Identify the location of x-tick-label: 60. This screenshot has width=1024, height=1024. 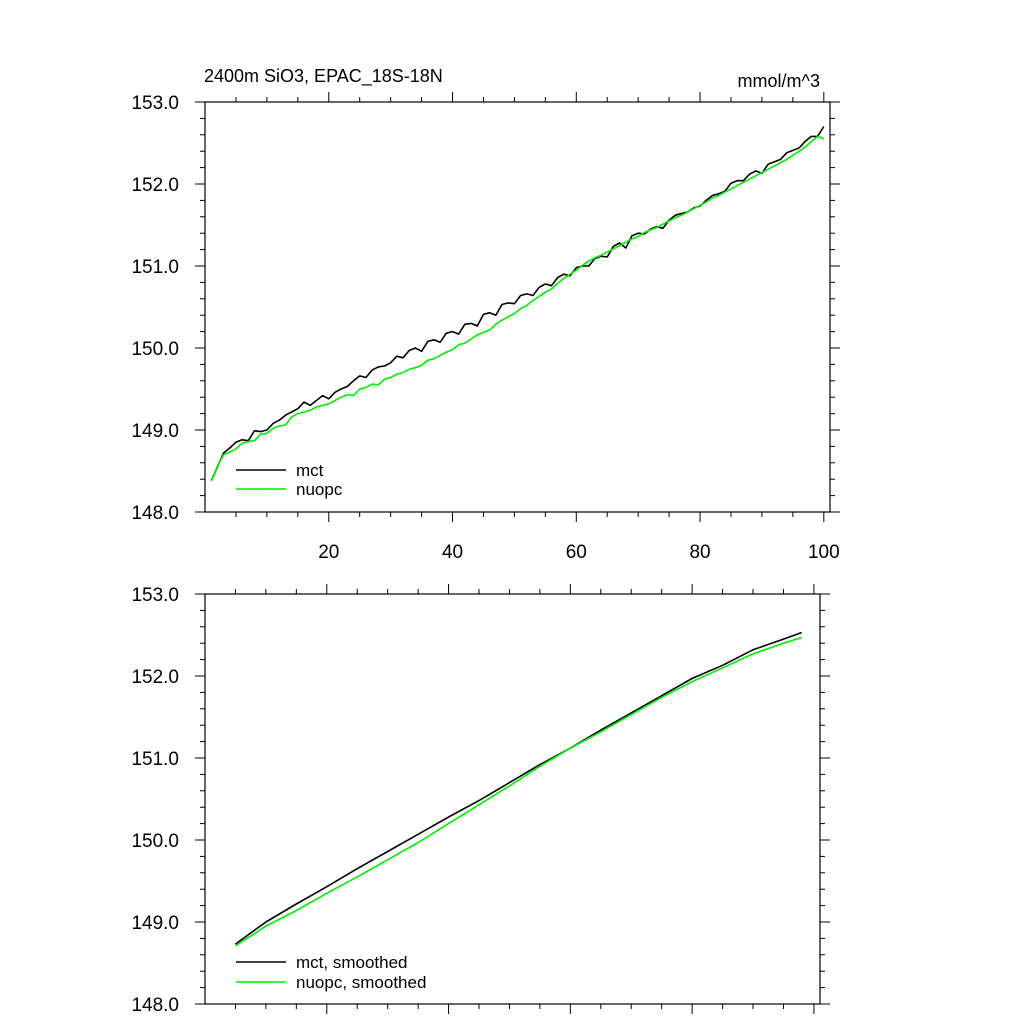
(576, 552).